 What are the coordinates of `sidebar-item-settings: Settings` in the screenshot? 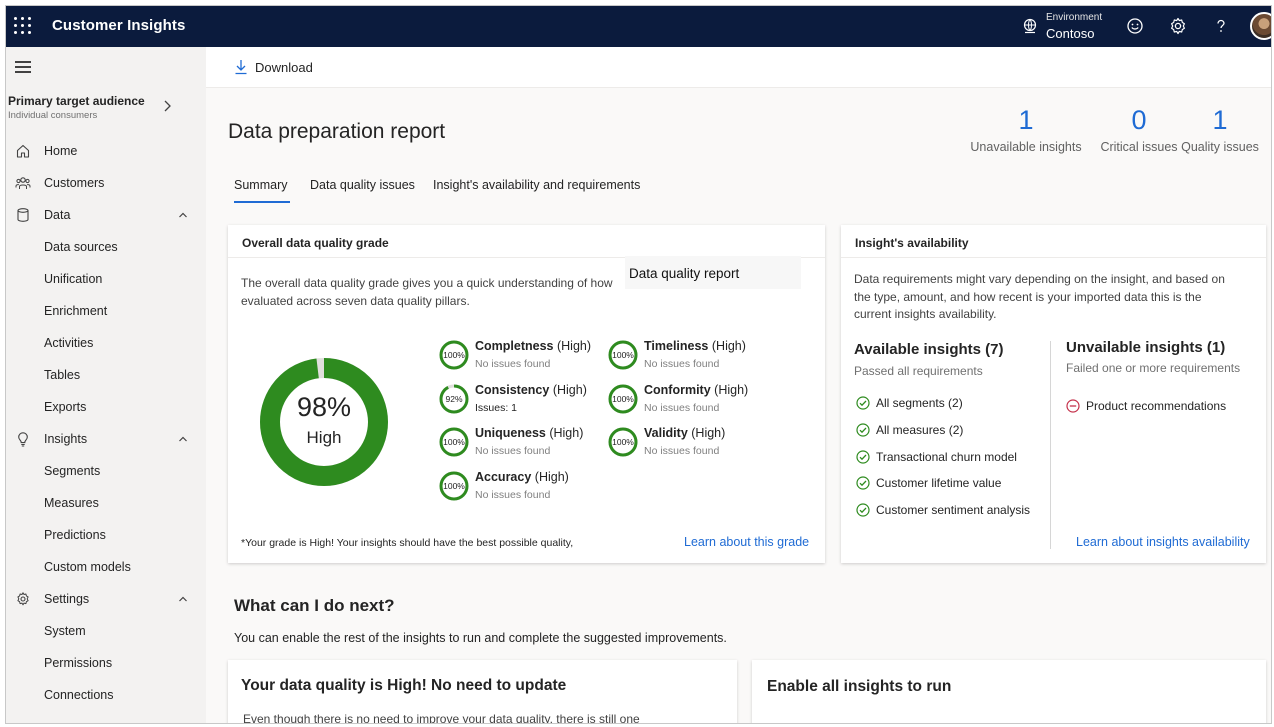 It's located at (106, 599).